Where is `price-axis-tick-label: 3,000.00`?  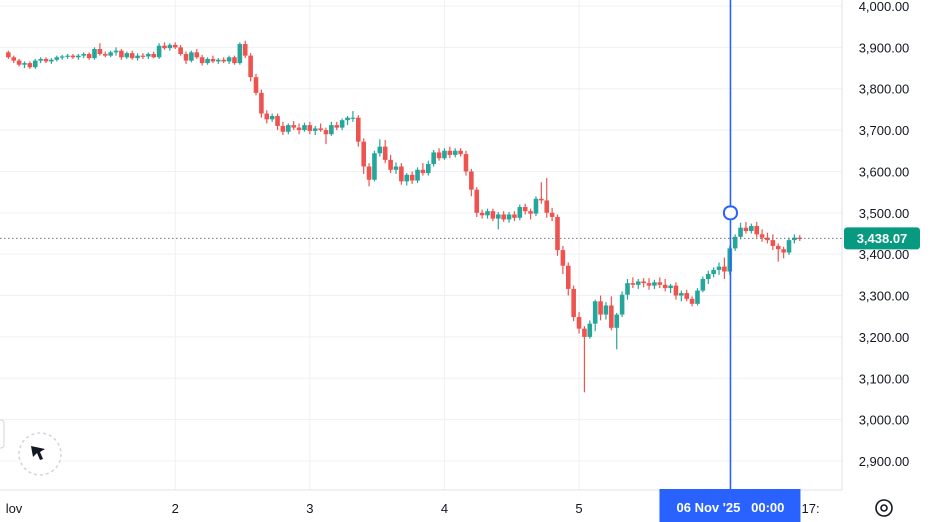 price-axis-tick-label: 3,000.00 is located at coordinates (884, 420).